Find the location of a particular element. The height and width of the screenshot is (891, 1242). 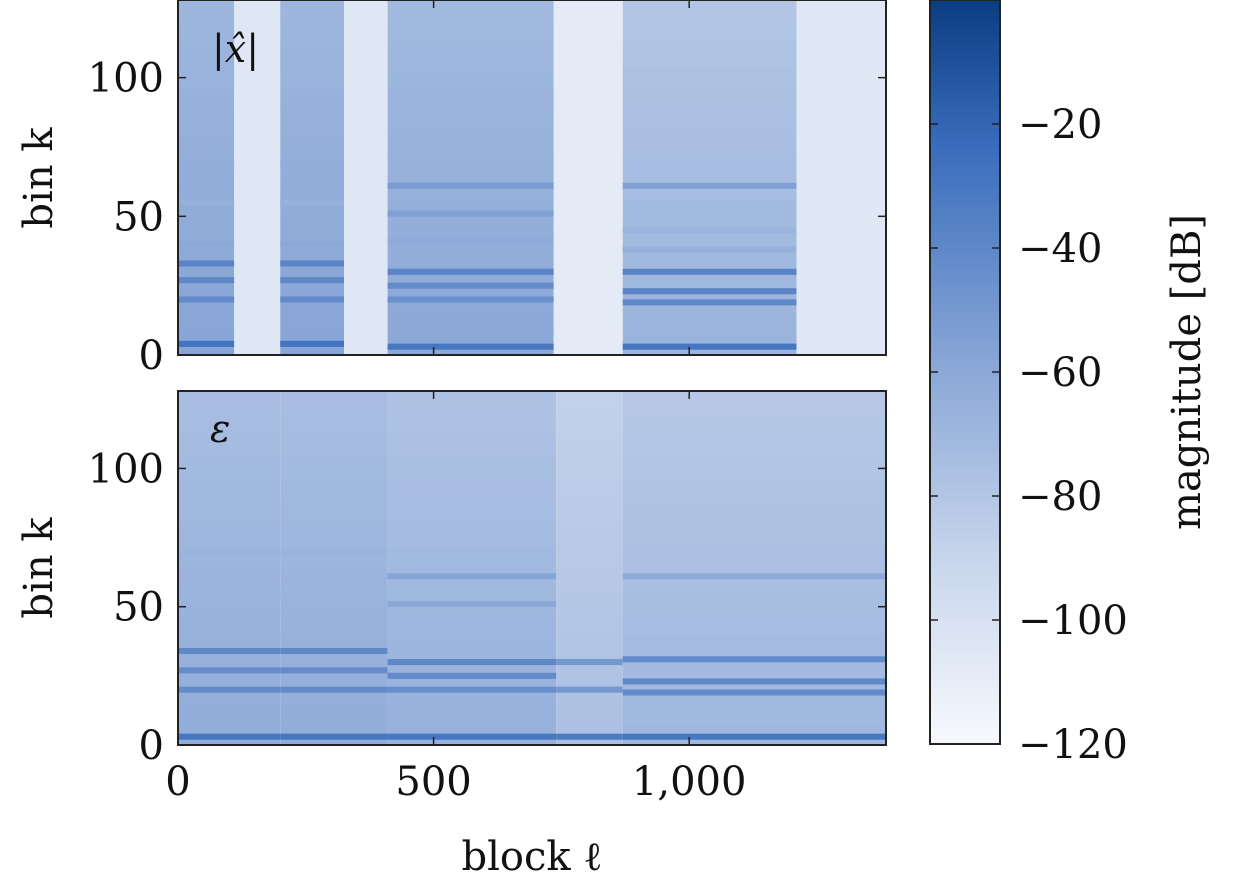

colorbar-gradient is located at coordinates (965, 372).